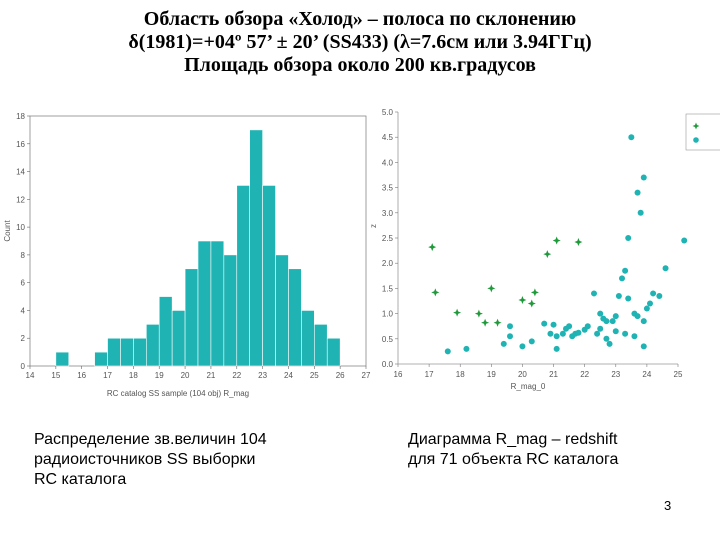 The width and height of the screenshot is (720, 540). Describe the element at coordinates (30, 375) in the screenshot. I see `x-tick-label: 14` at that location.